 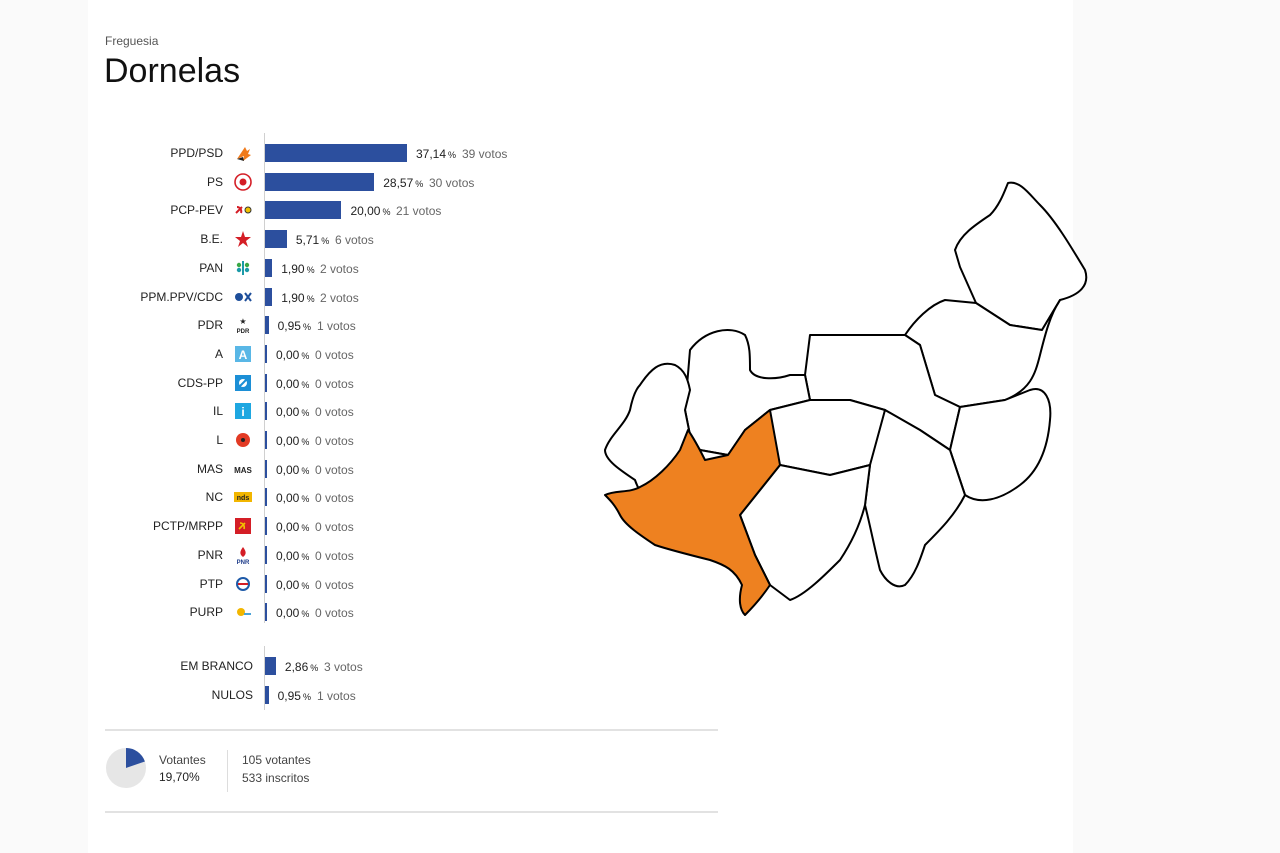 What do you see at coordinates (280, 268) in the screenshot?
I see `result-row: PAN 1,90% 2 votos` at bounding box center [280, 268].